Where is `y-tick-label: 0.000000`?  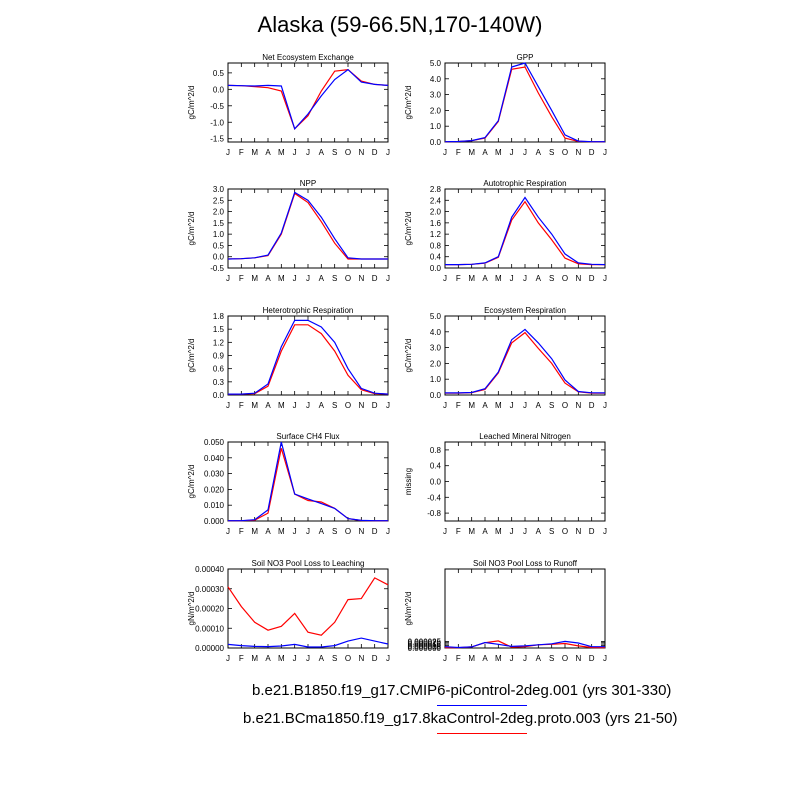 y-tick-label: 0.000000 is located at coordinates (425, 648).